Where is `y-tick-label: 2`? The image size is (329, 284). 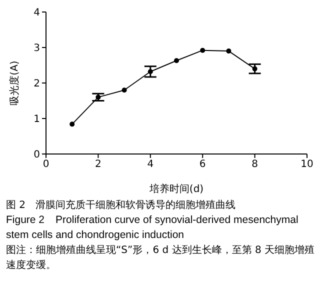
y-tick-label: 2 is located at coordinates (37, 84).